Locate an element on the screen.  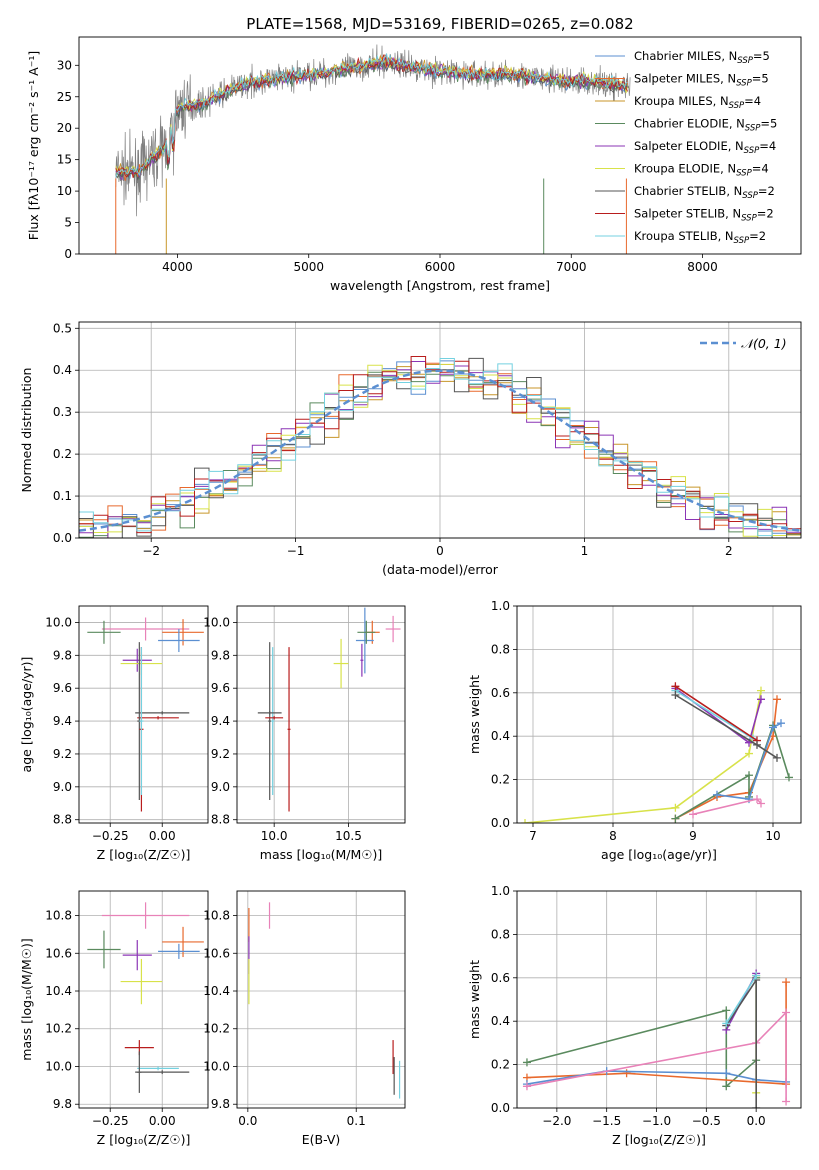
x-tick-label: 6000 is located at coordinates (440, 267).